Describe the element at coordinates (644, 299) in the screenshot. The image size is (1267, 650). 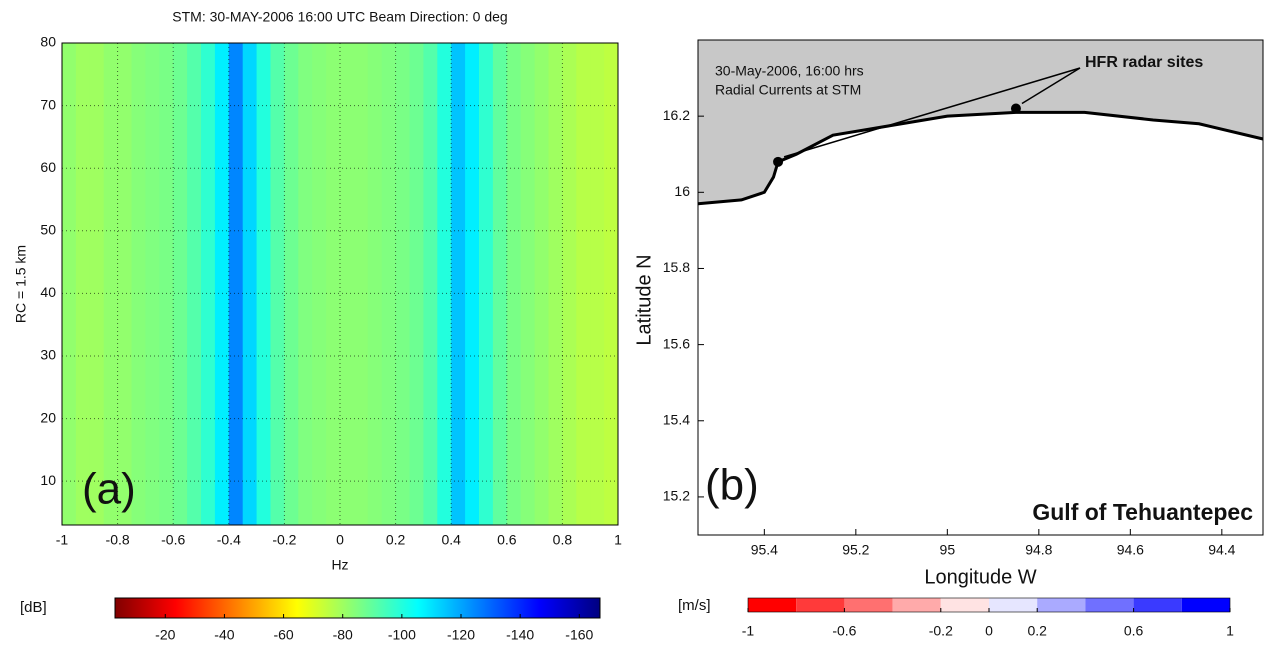
I see `y-axis-label: Latitude N` at that location.